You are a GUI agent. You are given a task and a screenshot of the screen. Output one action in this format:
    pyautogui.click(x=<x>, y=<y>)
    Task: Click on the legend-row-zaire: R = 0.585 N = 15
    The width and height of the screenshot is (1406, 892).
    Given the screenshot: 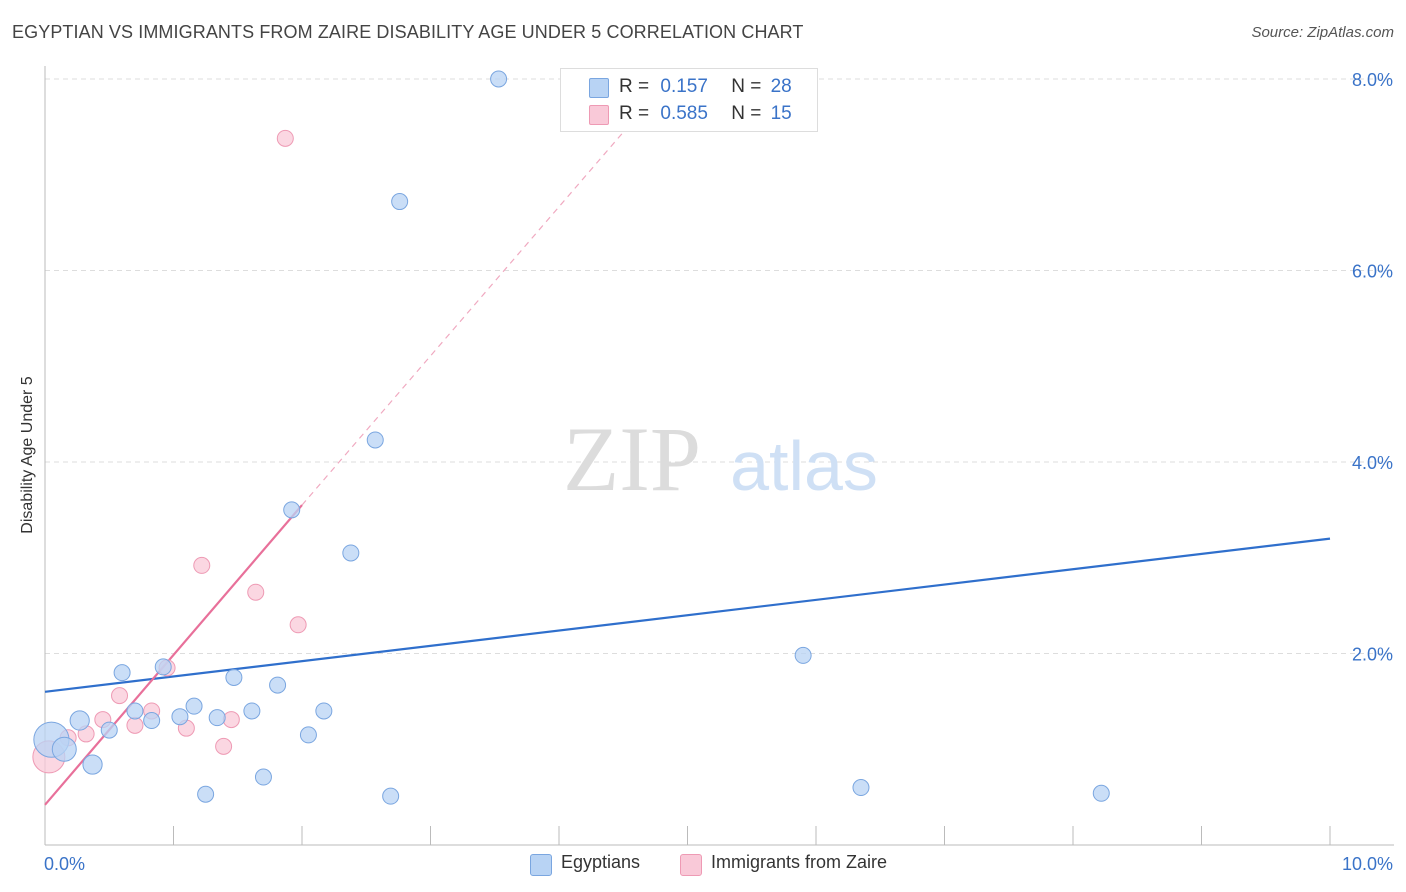 What is the action you would take?
    pyautogui.click(x=705, y=114)
    